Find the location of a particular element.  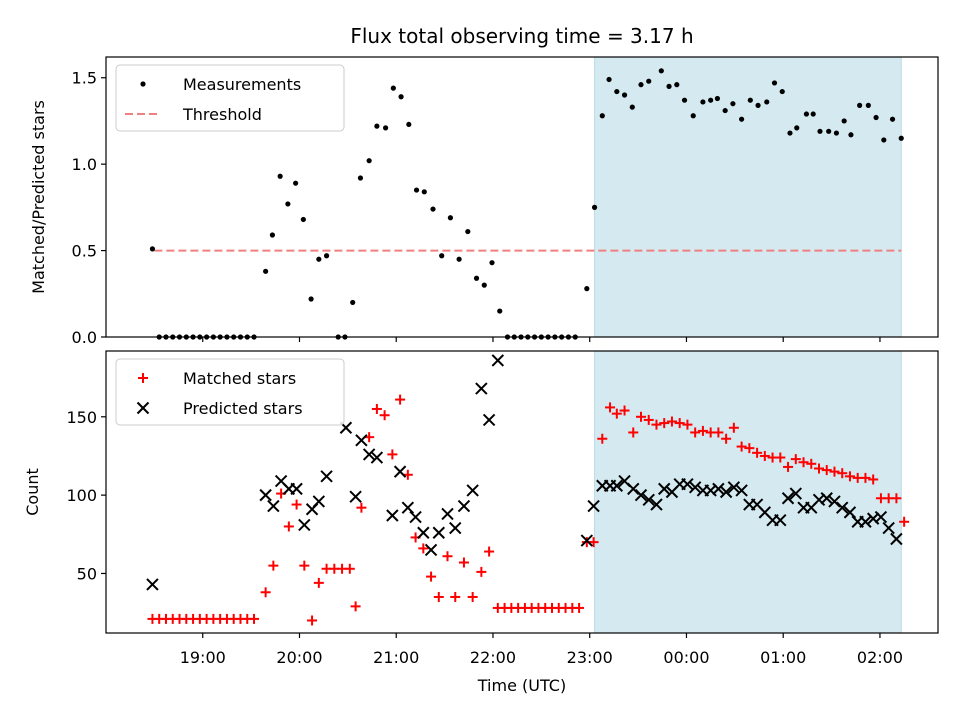

y-axis-title: Matched/Predicted stars is located at coordinates (38, 197).